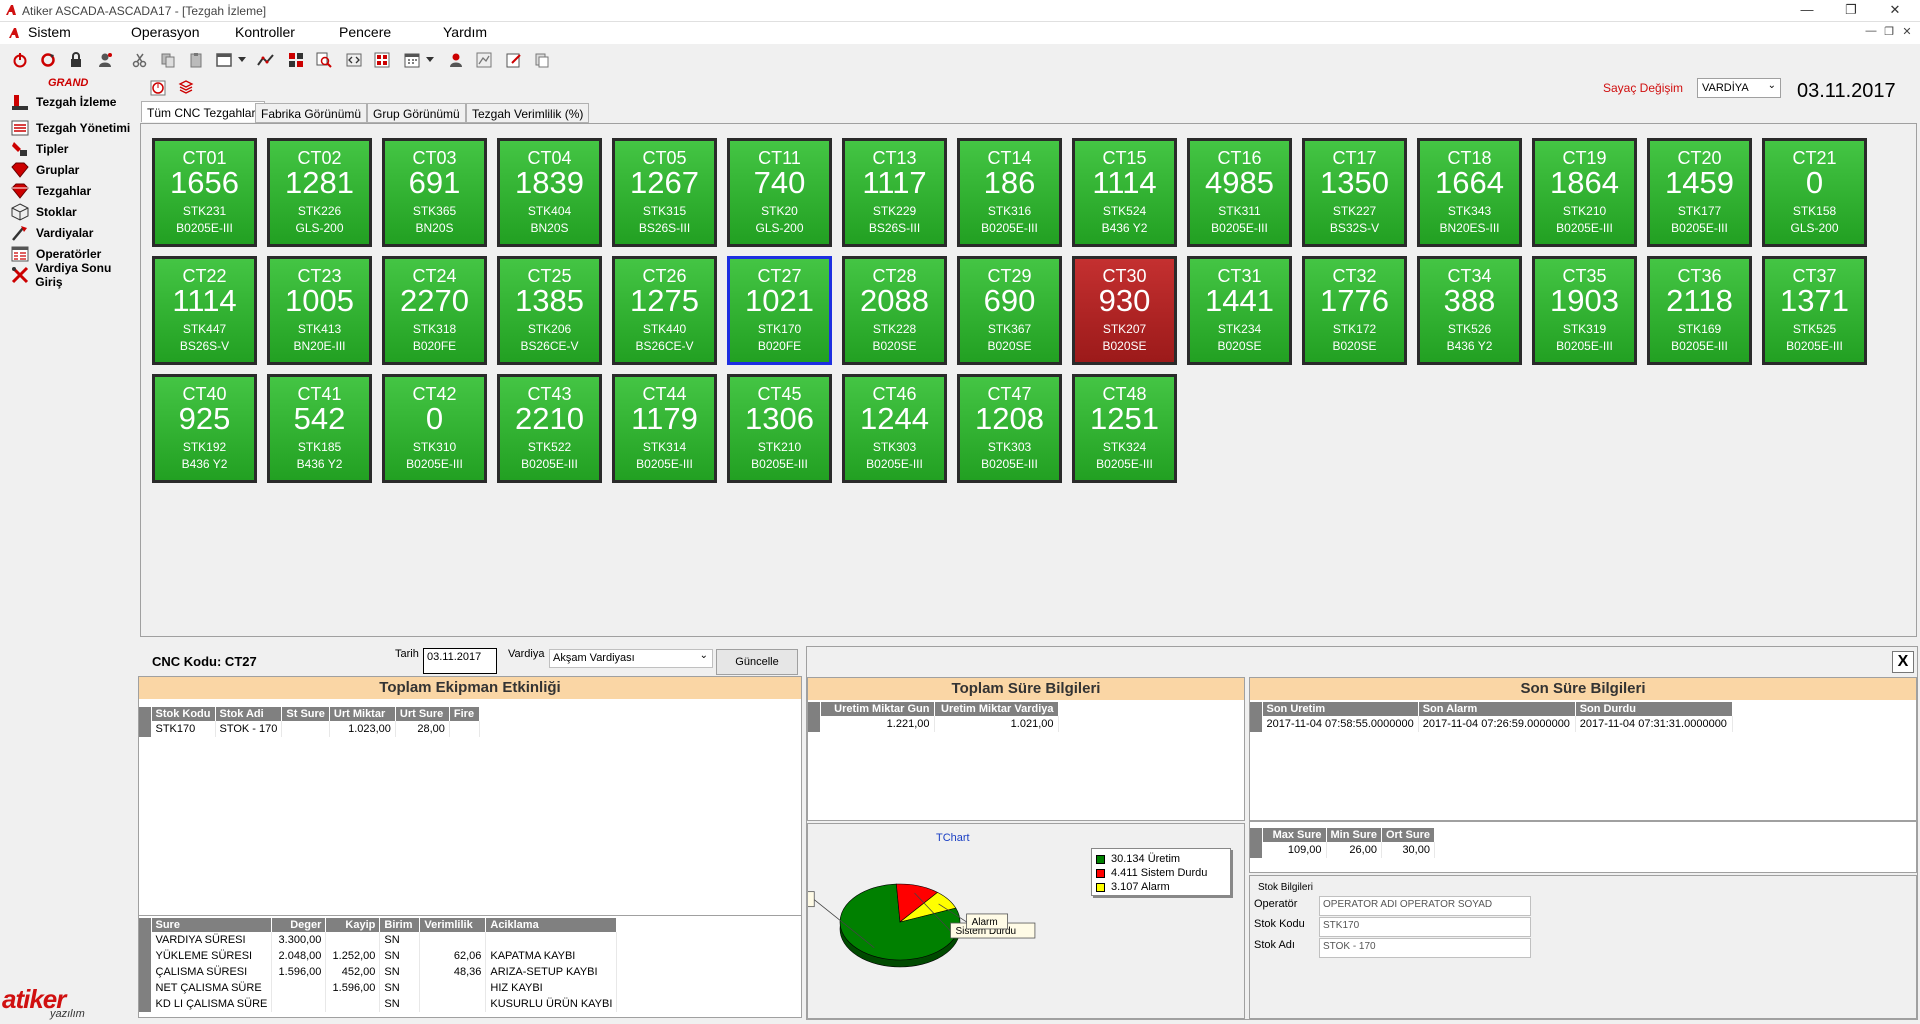 This screenshot has width=1920, height=1024. I want to click on machine-tile-ct20: CT20 1459 STK177 B0205E-III, so click(1699, 192).